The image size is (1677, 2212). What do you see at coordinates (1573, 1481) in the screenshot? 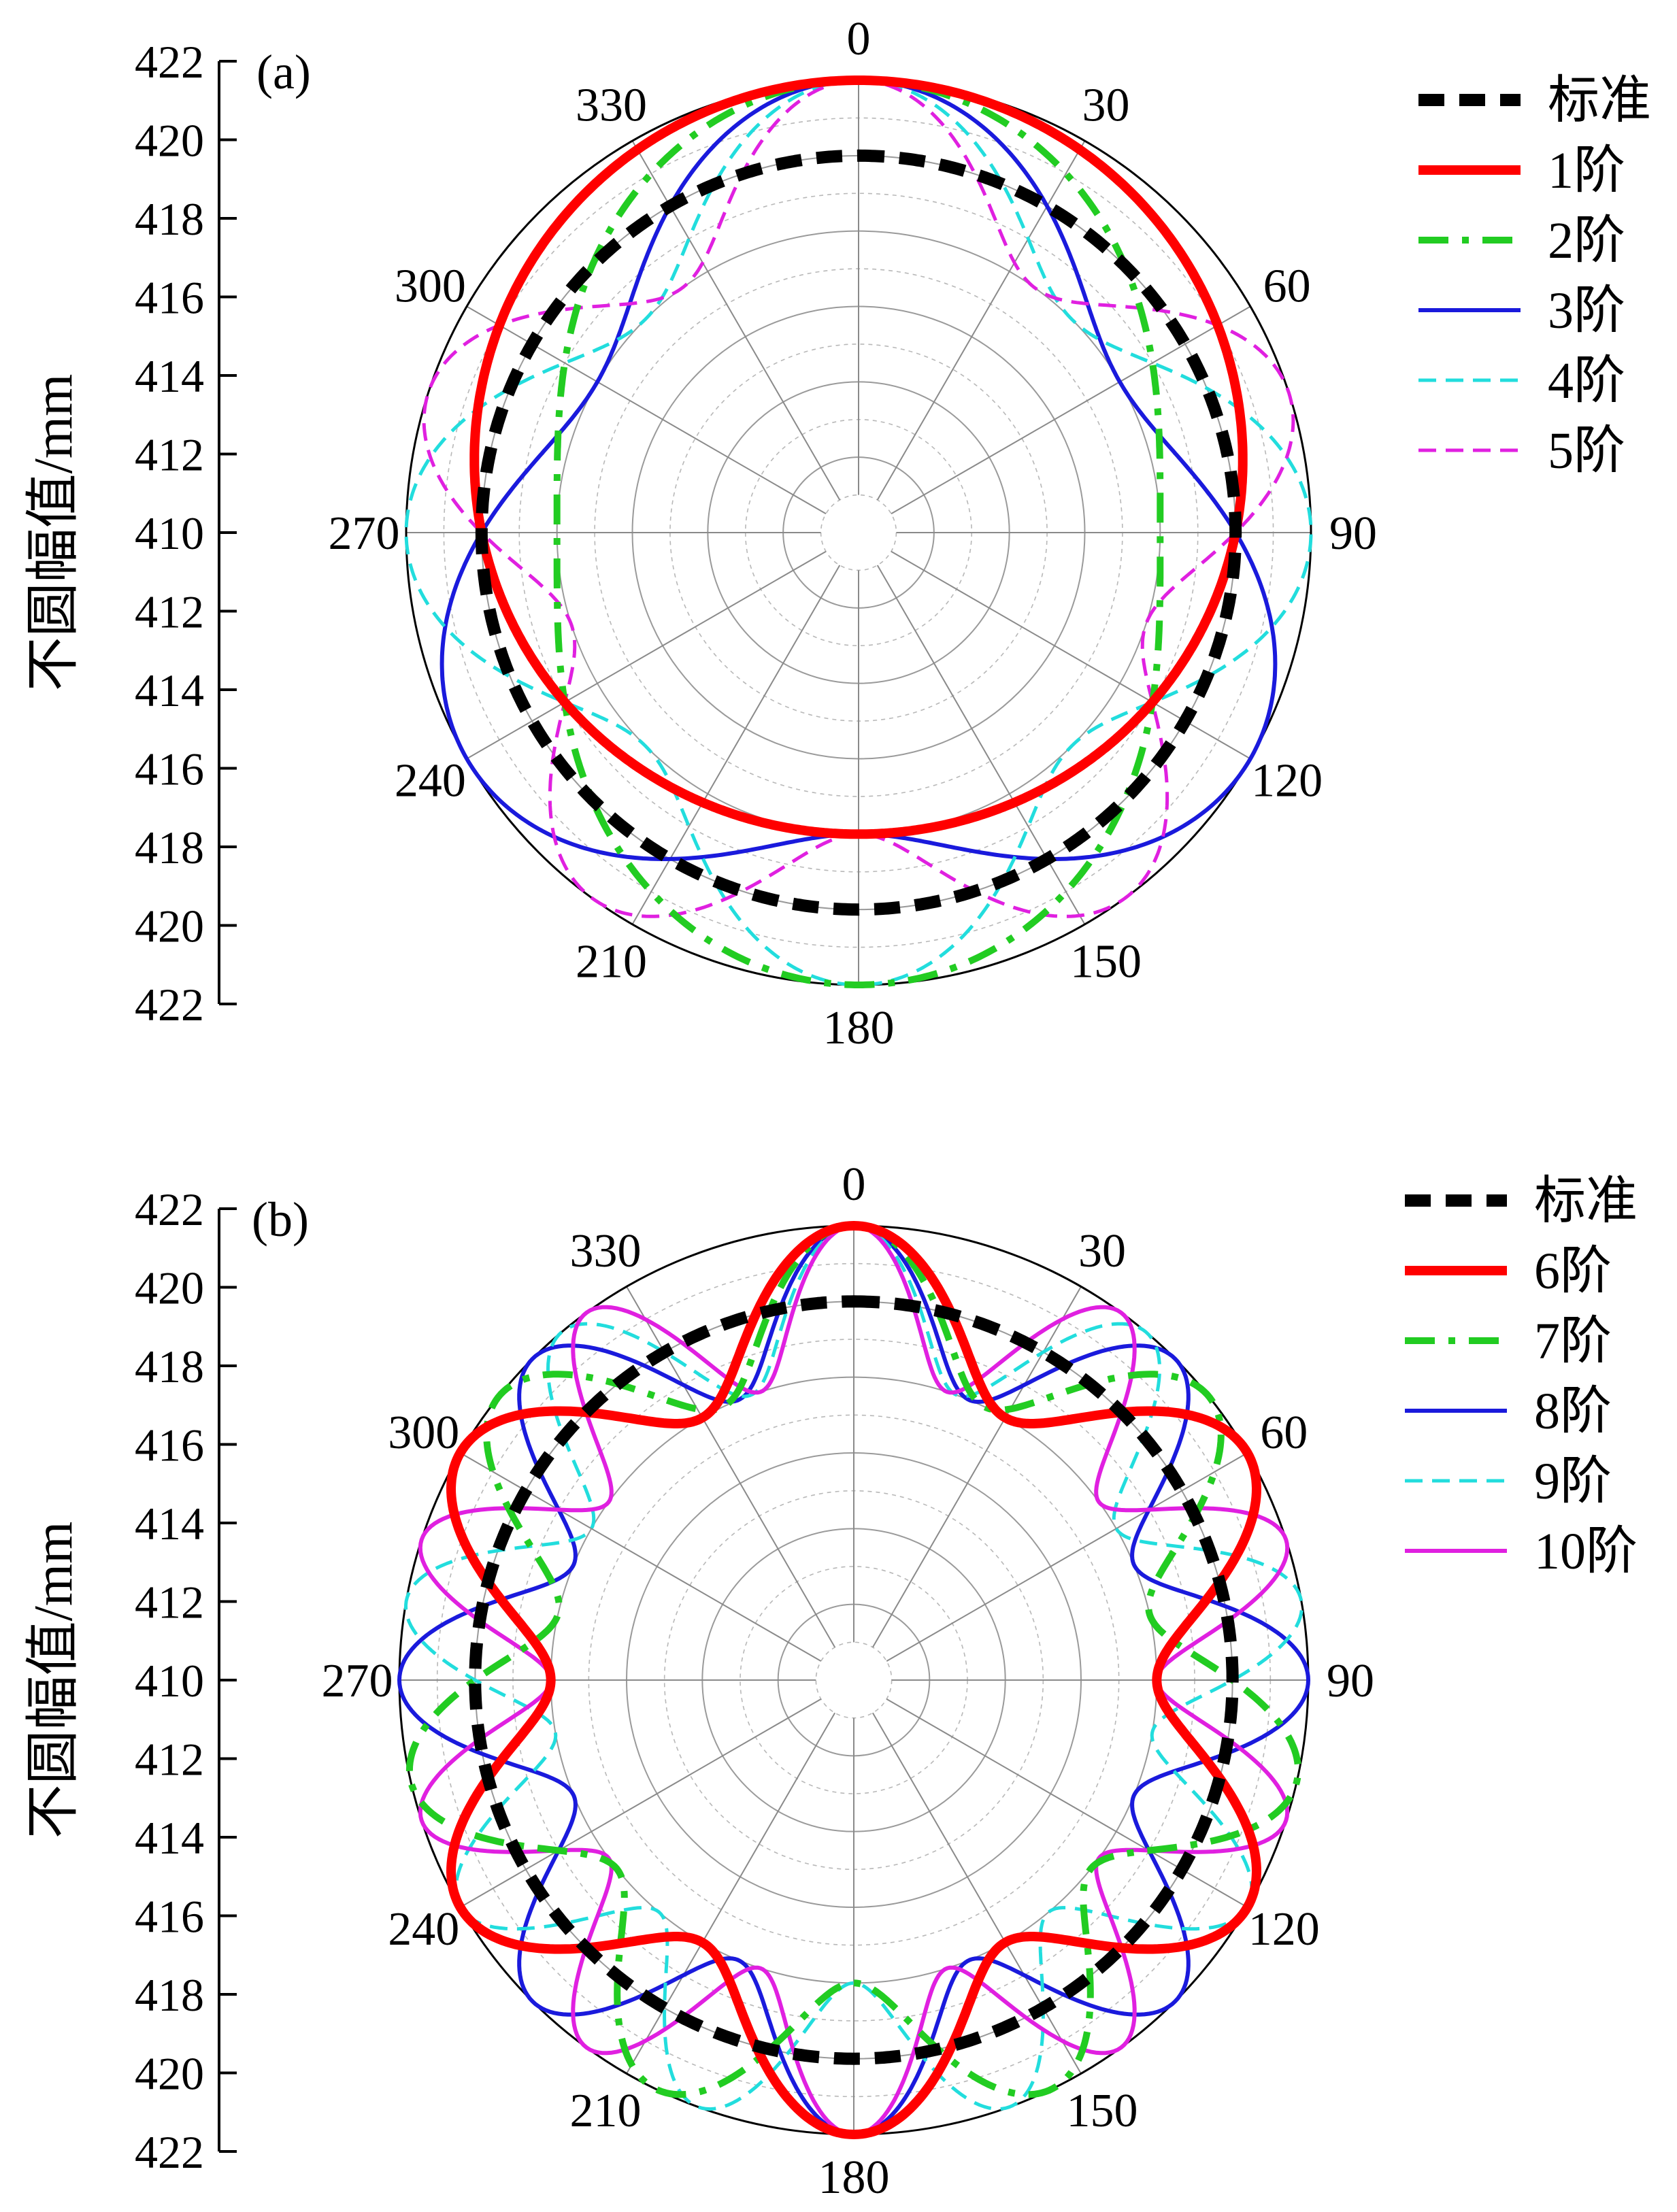
I see `legend-label: 9阶` at bounding box center [1573, 1481].